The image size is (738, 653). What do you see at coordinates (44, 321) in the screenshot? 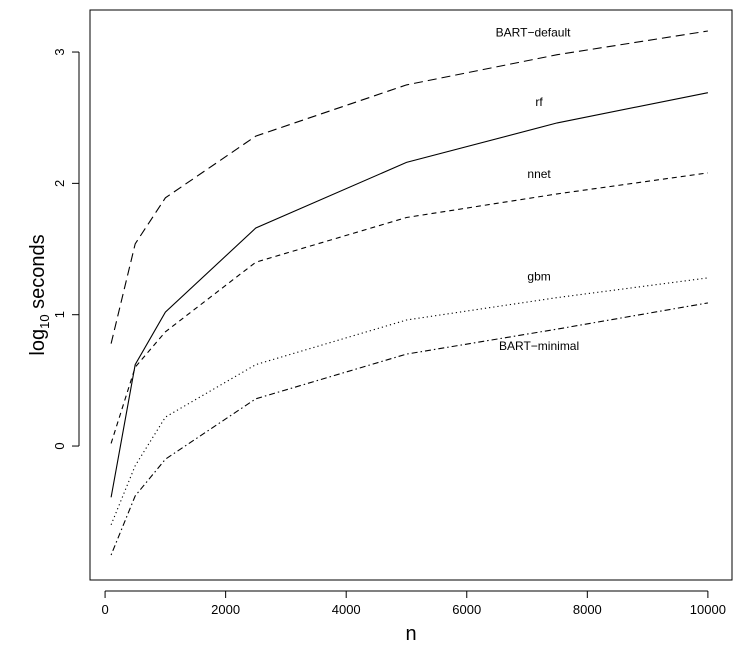
I see `y-axis-title-subscript: 10` at bounding box center [44, 321].